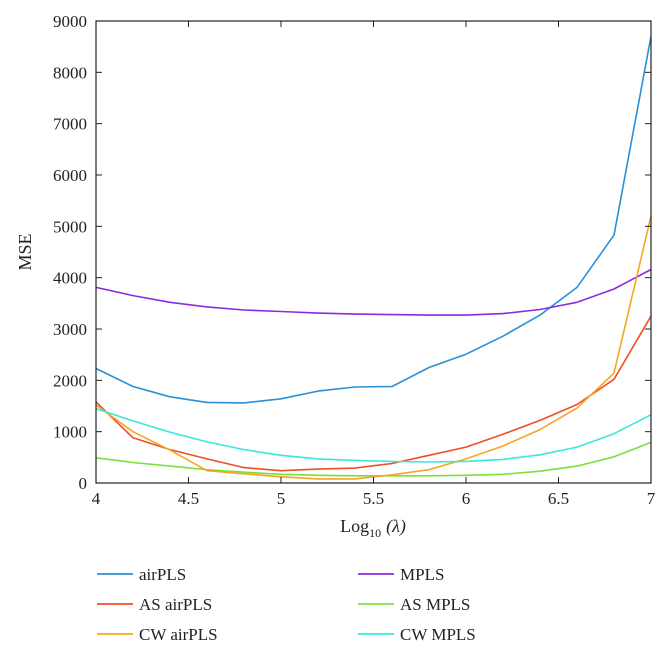 The width and height of the screenshot is (670, 651). I want to click on y-tick-label: 7000, so click(70, 124).